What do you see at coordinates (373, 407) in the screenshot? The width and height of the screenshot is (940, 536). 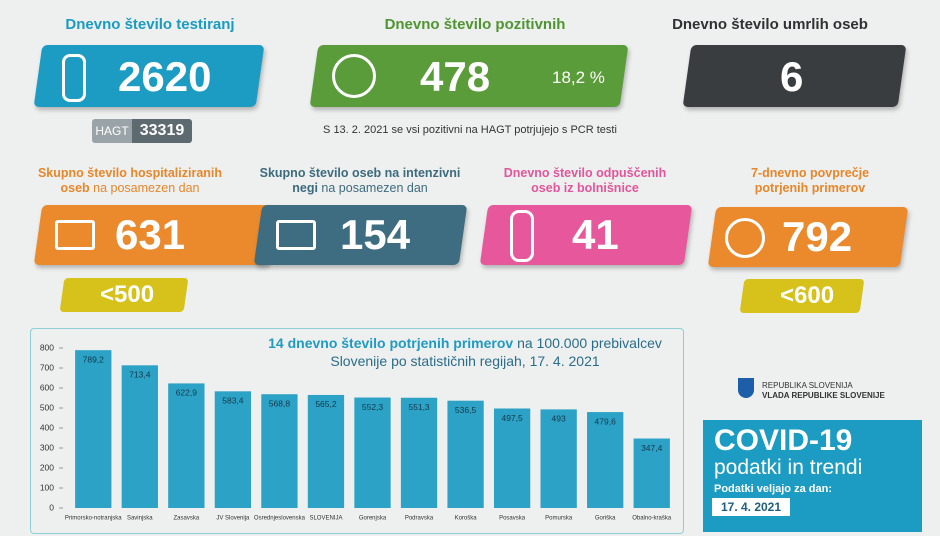 I see `value-label: 552,3` at bounding box center [373, 407].